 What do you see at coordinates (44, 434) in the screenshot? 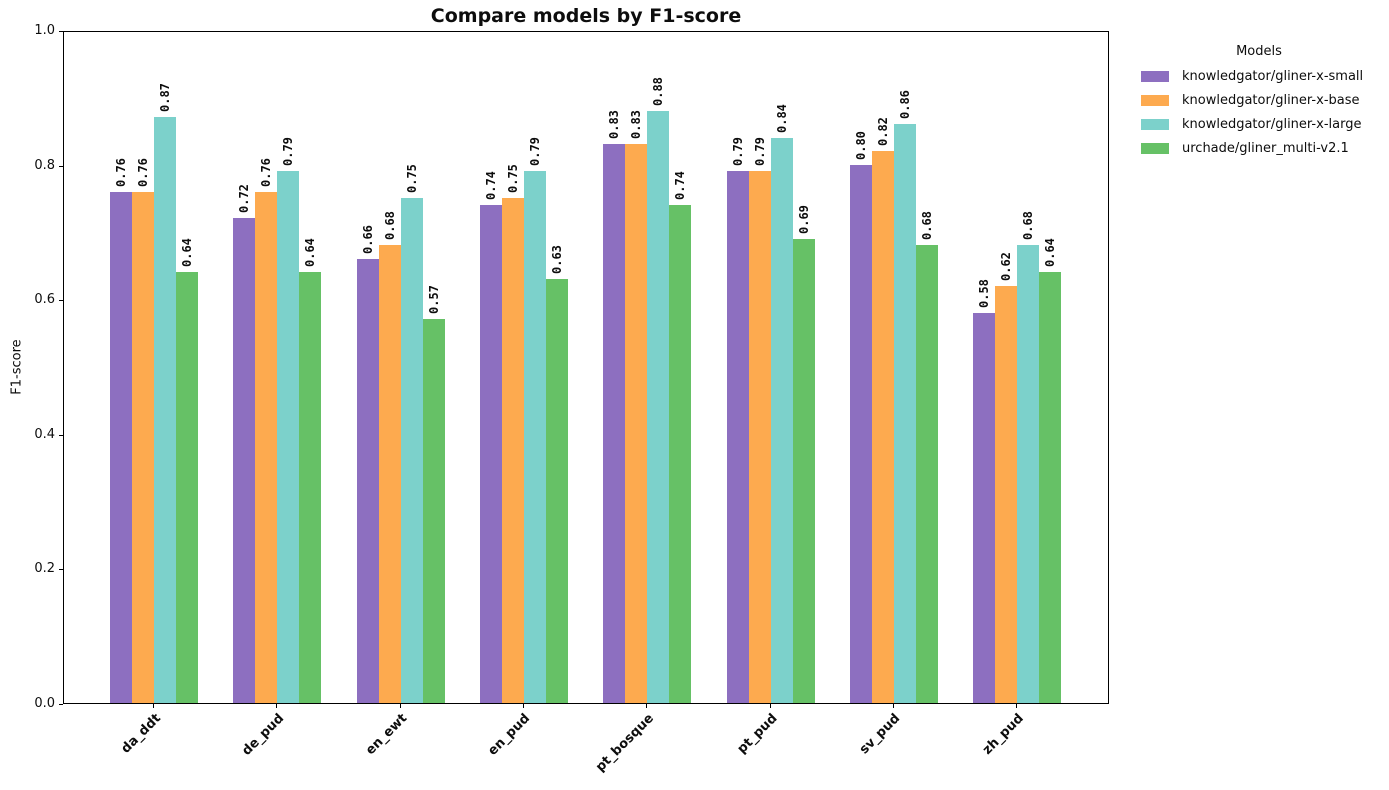
I see `y-tick-label: 0.4` at bounding box center [44, 434].